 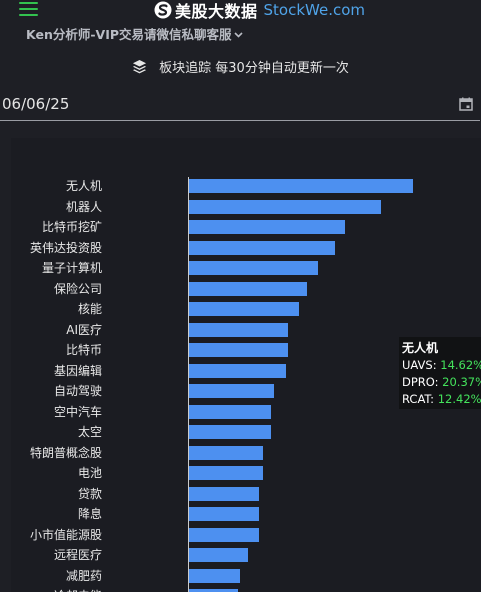 I want to click on subtitle-menu: Ken分析师-VIP交易请微信私聊客服, so click(x=134, y=33).